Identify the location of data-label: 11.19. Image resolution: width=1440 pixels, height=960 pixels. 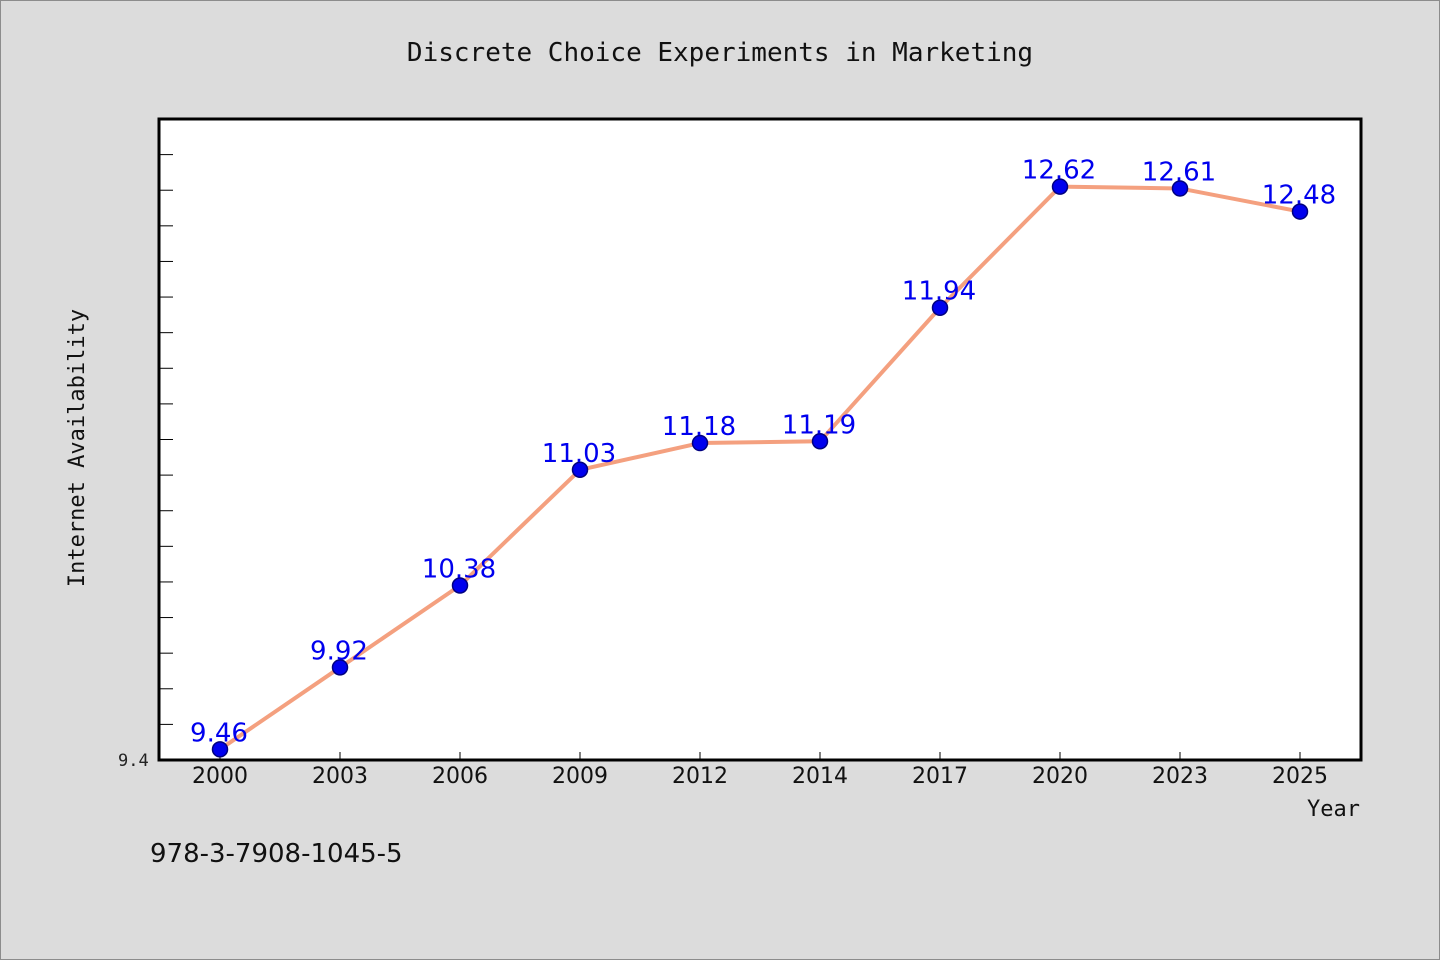
(819, 425).